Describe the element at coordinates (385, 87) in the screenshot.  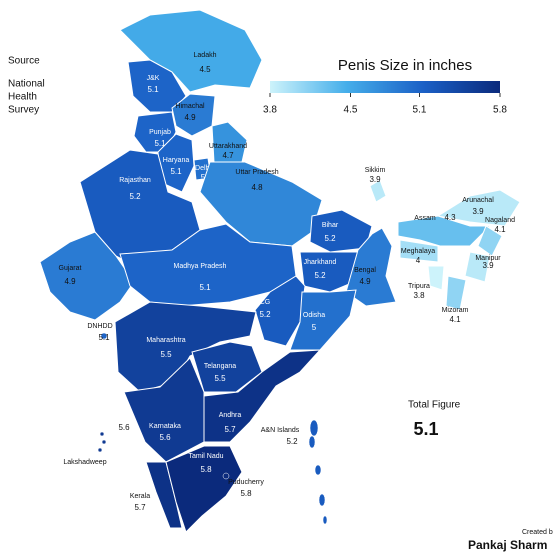
I see `legend-bar` at that location.